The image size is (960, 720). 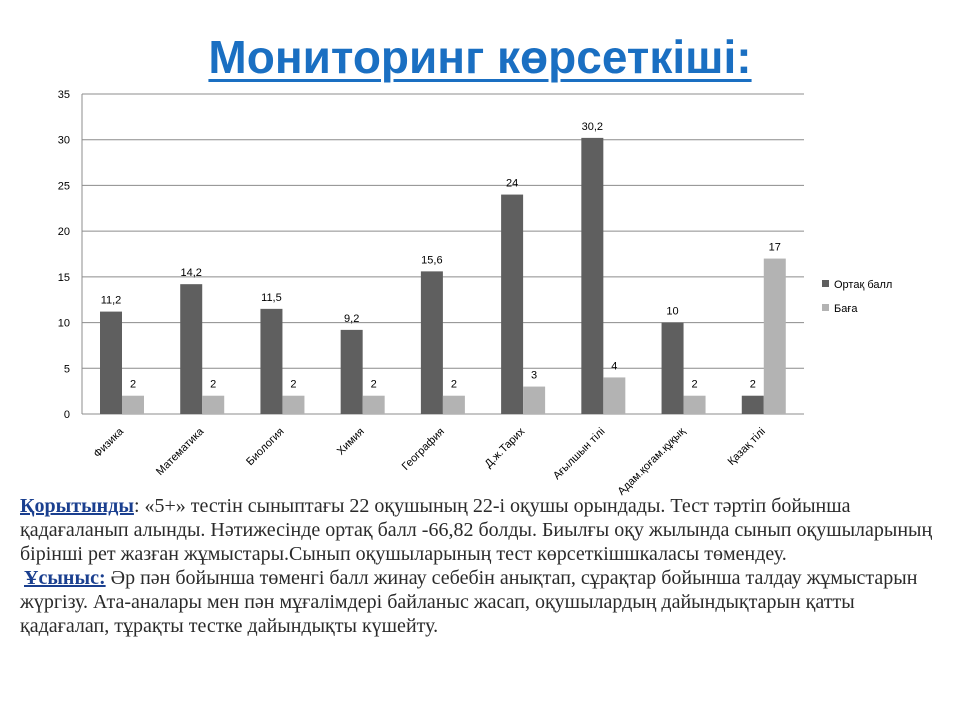 I want to click on x-category-label: Қазақ тілі, so click(x=747, y=447).